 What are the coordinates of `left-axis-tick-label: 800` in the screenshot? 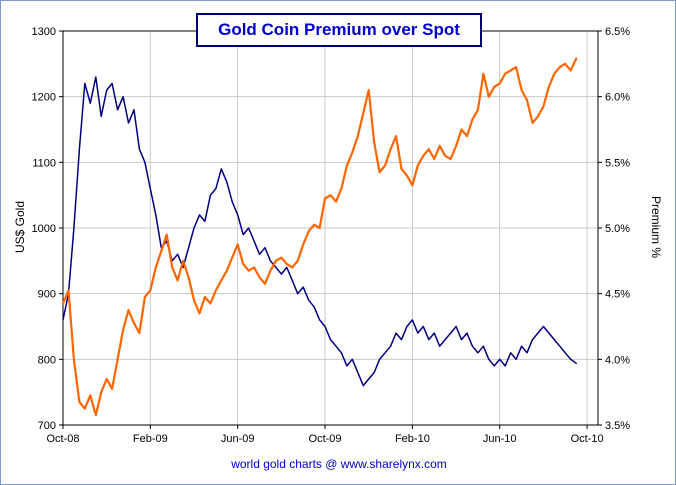 It's located at (47, 360).